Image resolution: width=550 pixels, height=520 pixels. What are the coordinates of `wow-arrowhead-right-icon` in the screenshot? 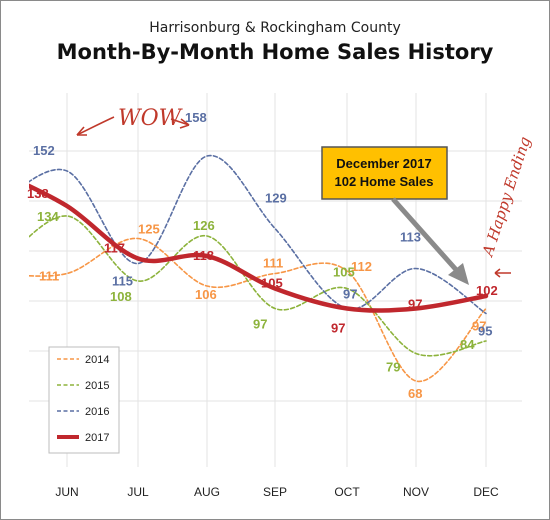 It's located at (184, 123).